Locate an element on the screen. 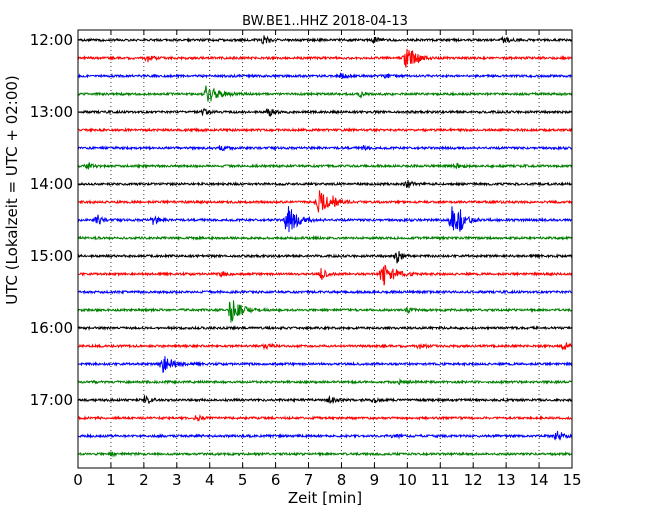 This screenshot has width=650, height=520. x-tick-label: 12 is located at coordinates (473, 480).